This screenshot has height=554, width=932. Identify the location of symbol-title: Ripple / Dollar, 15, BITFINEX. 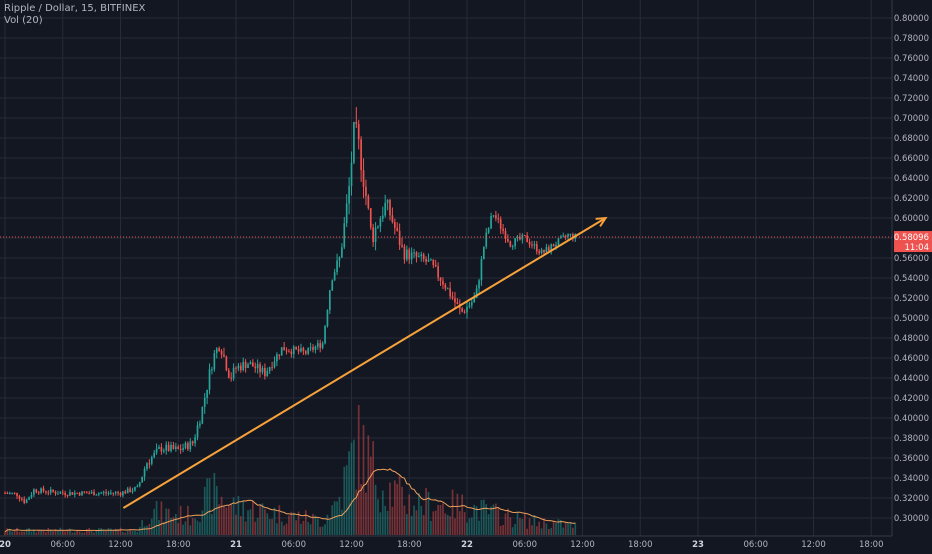
(75, 8).